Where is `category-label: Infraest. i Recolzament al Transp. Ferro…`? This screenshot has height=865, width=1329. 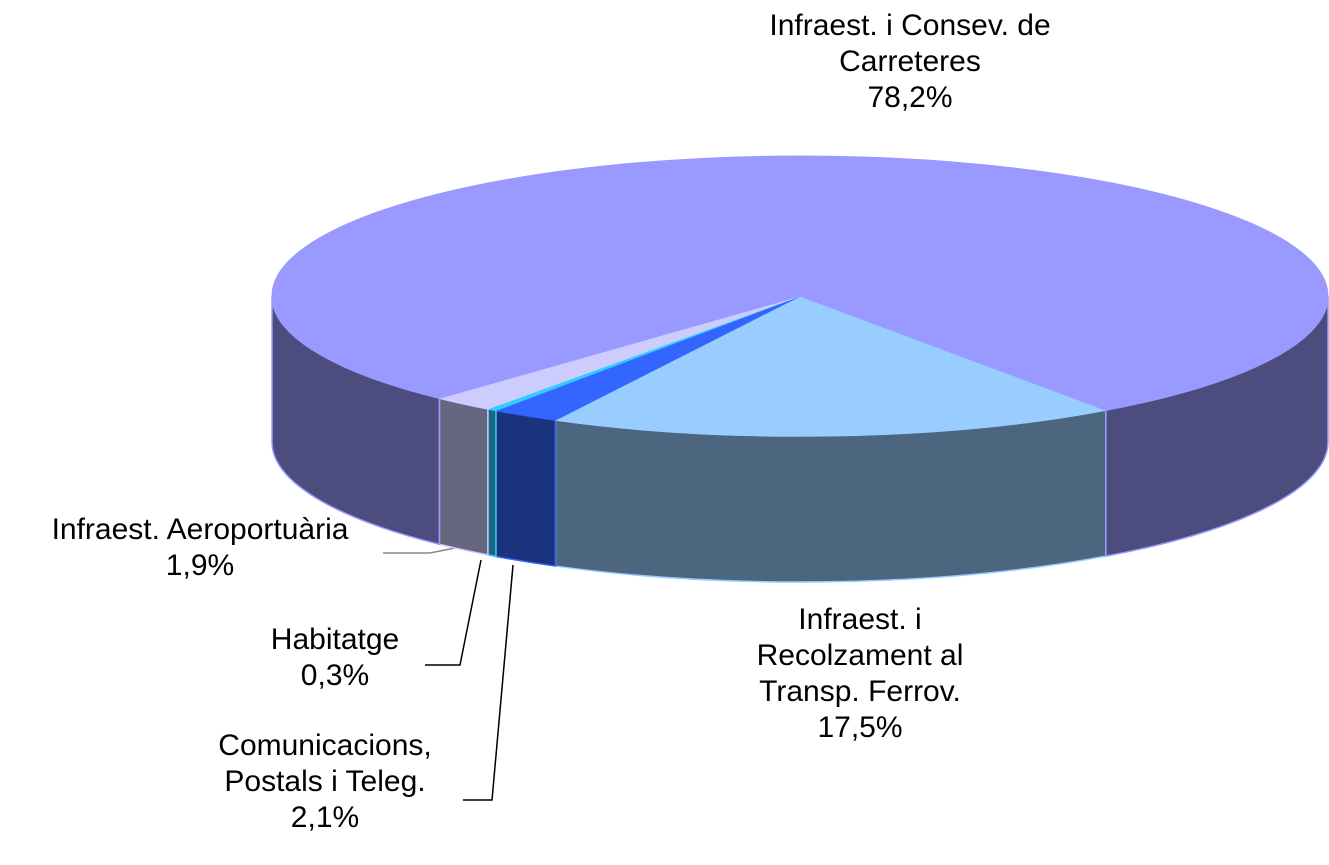
category-label: Infraest. i Recolzament al Transp. Ferro… is located at coordinates (860, 655).